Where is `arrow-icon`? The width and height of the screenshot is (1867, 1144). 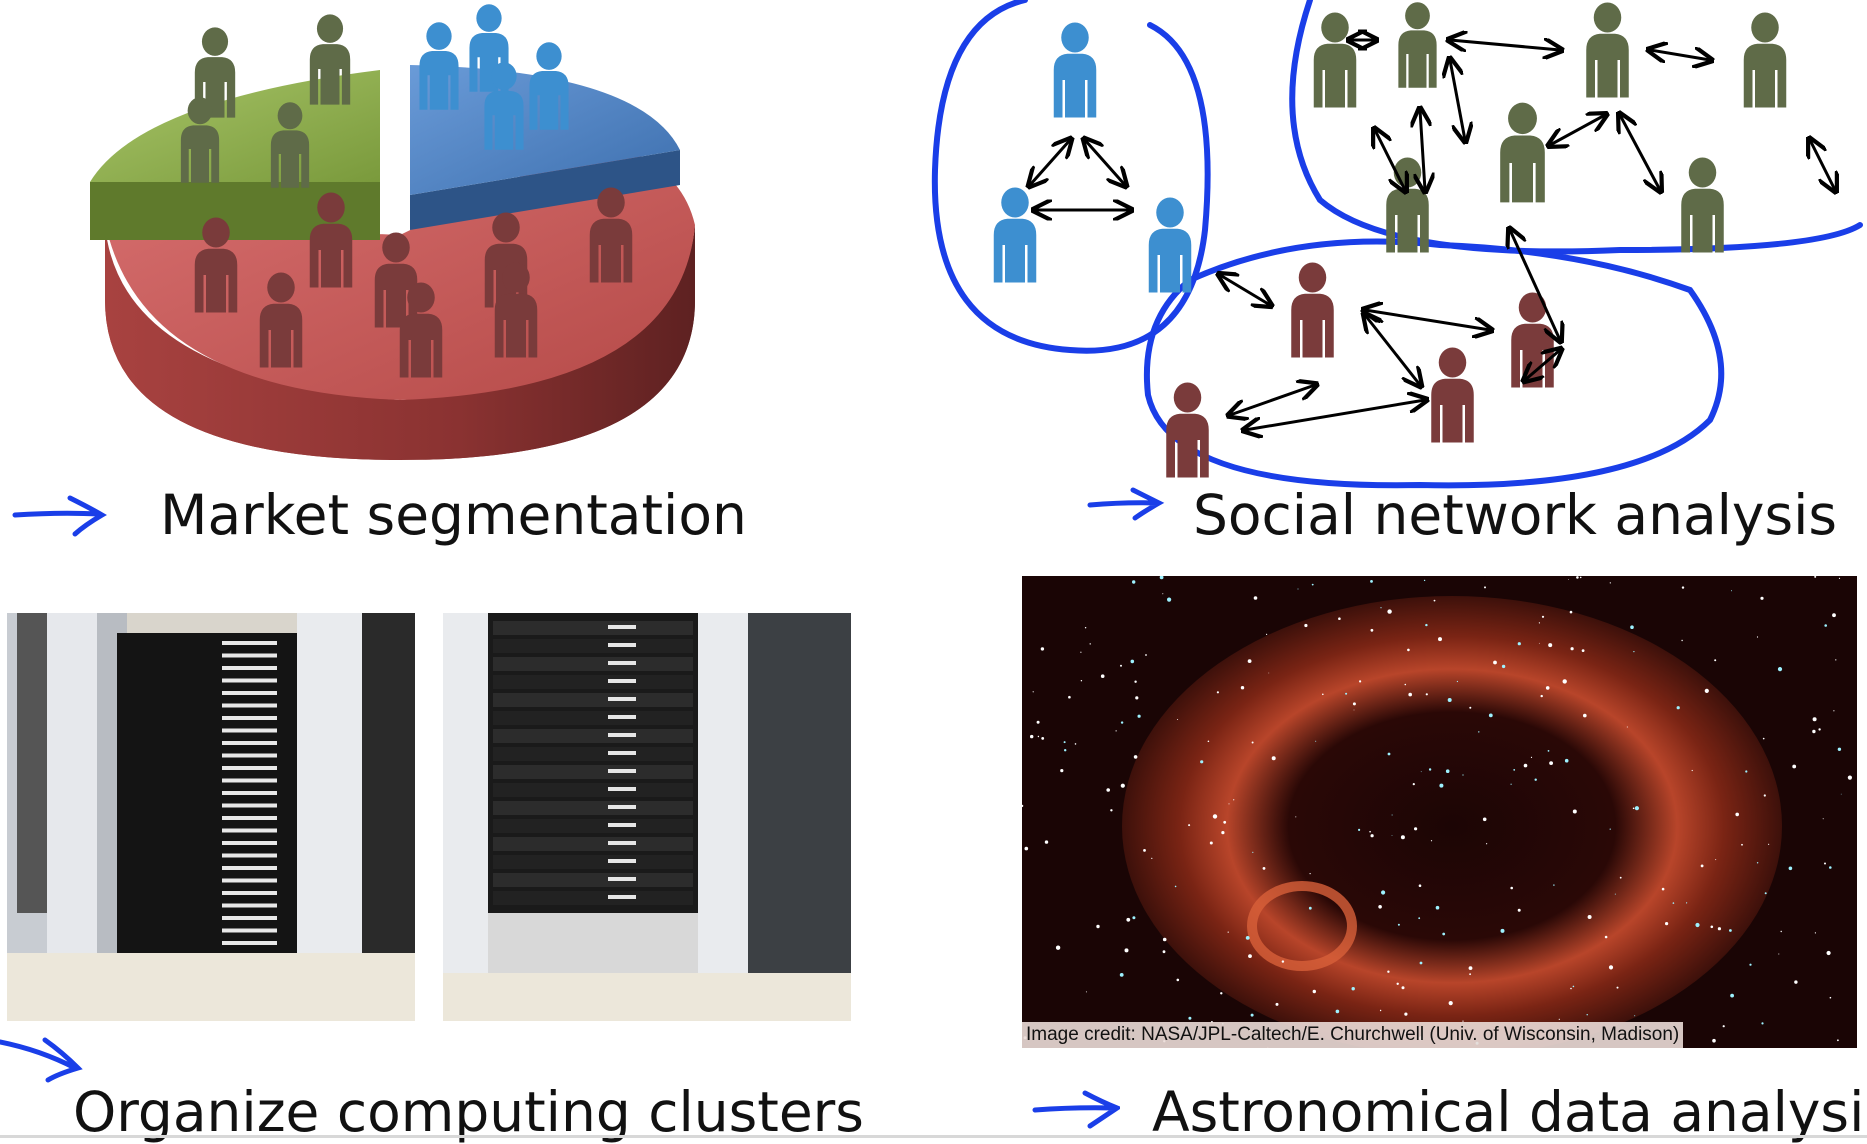 arrow-icon is located at coordinates (1126, 504).